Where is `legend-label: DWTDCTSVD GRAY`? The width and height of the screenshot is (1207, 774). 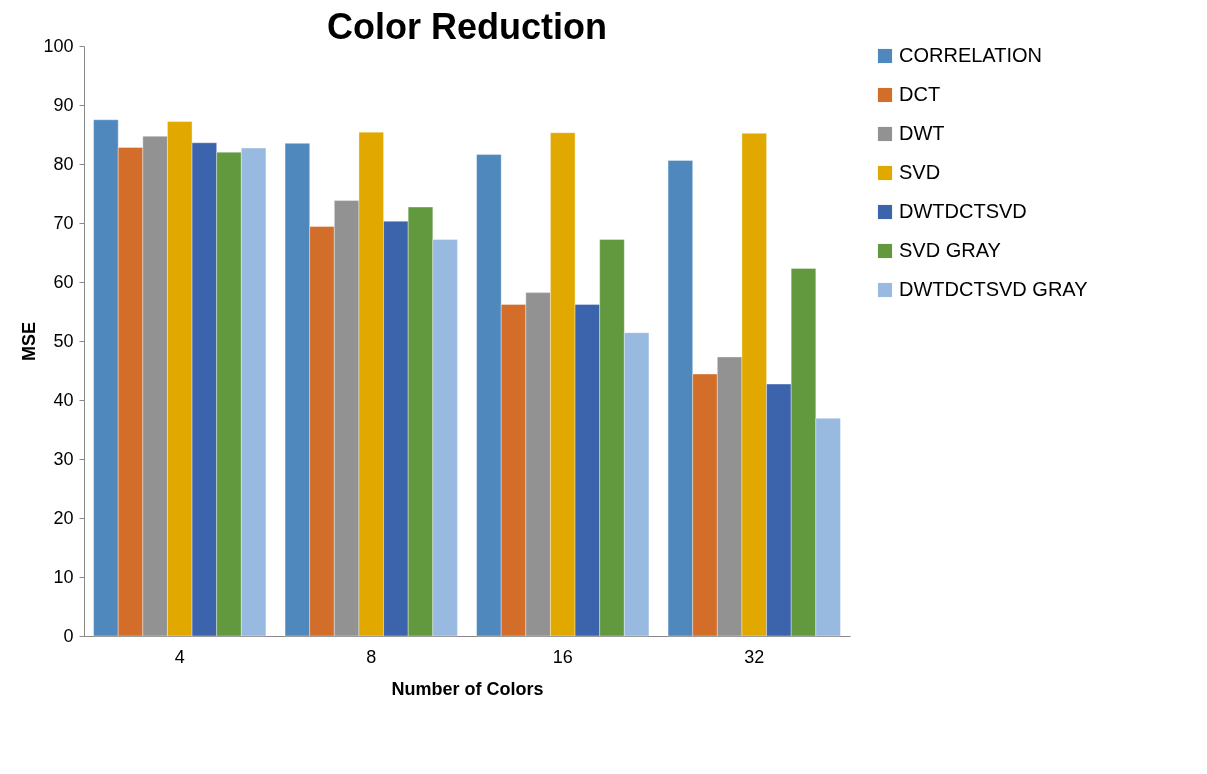 legend-label: DWTDCTSVD GRAY is located at coordinates (993, 289).